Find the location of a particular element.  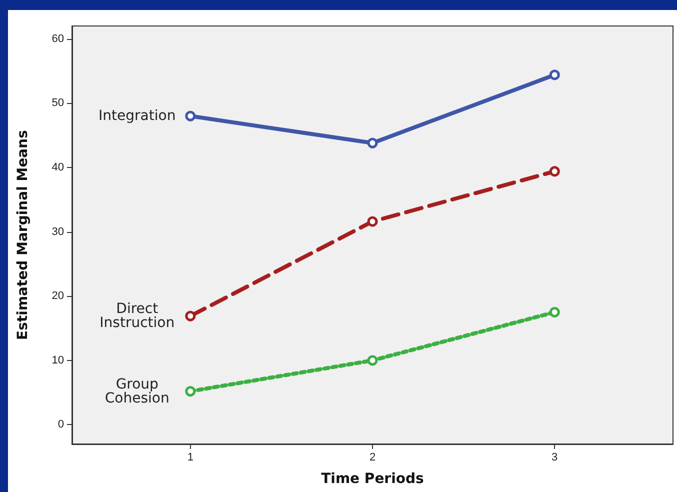

x-tick-label: 1 is located at coordinates (190, 458).